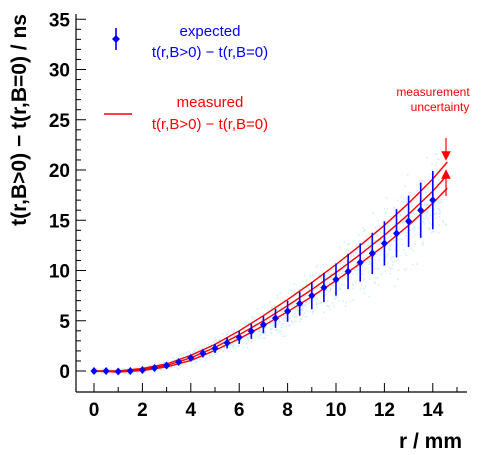 The image size is (492, 455). What do you see at coordinates (210, 102) in the screenshot?
I see `legend-measured-line1: measured` at bounding box center [210, 102].